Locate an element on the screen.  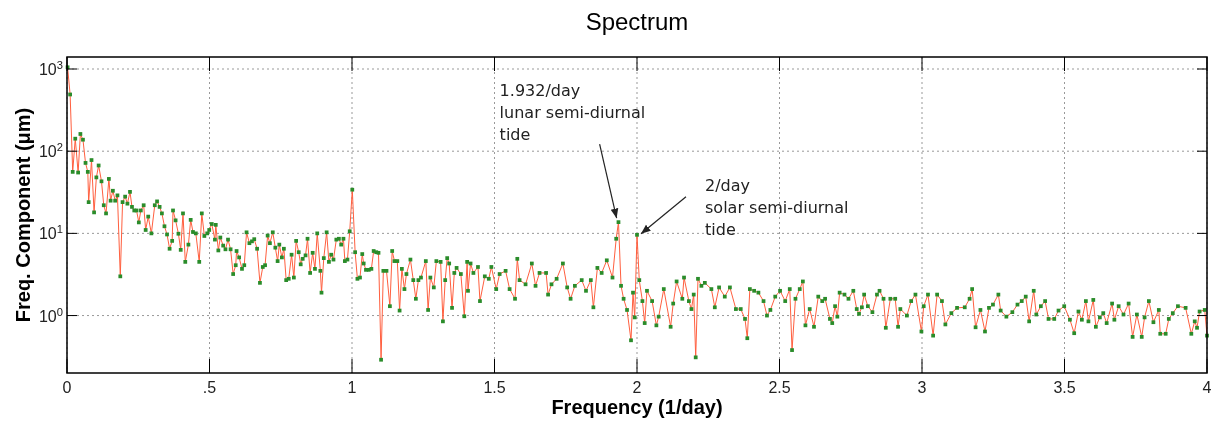
x-tick-label: 3 is located at coordinates (922, 387).